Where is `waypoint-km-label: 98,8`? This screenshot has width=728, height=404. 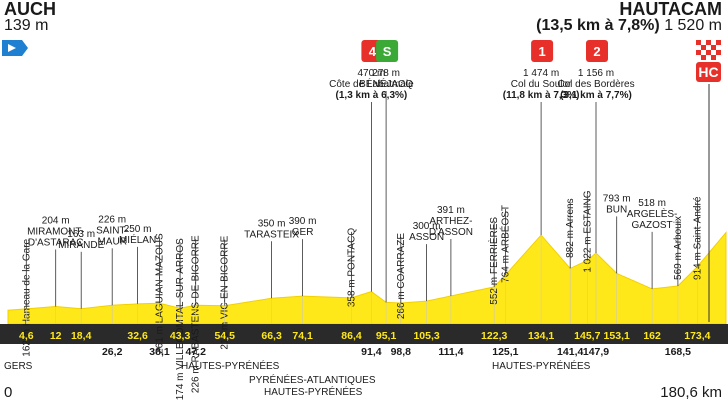
waypoint-km-label: 98,8 is located at coordinates (401, 352).